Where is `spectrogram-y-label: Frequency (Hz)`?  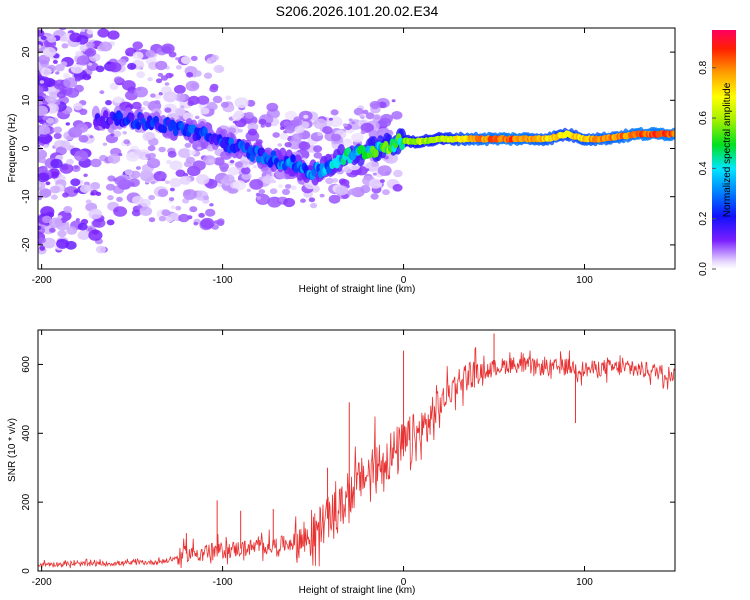
spectrogram-y-label: Frequency (Hz) is located at coordinates (12, 148).